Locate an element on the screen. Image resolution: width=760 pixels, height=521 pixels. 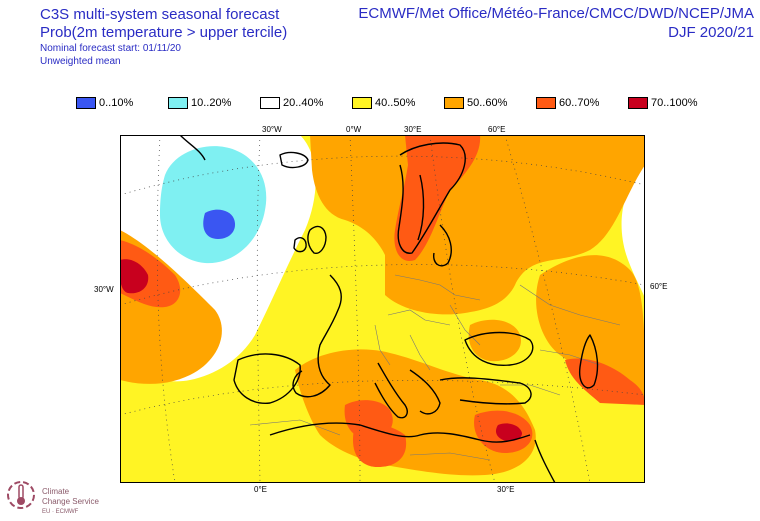
legend-item-0-10: 0..10% is located at coordinates (104, 103).